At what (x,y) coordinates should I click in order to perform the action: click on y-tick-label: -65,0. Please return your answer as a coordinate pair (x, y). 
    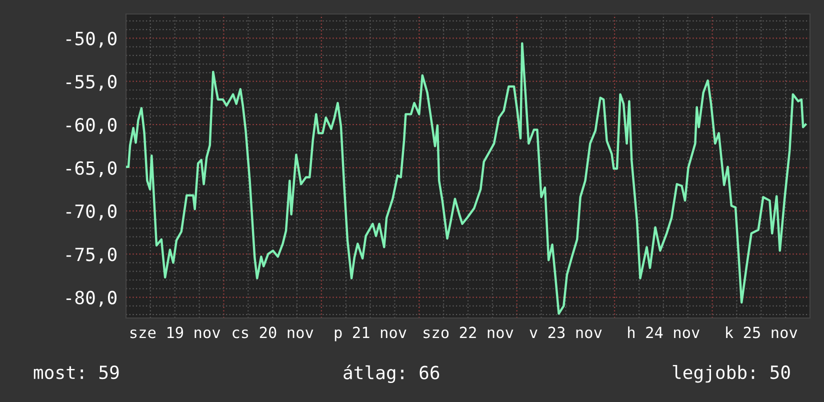
    Looking at the image, I should click on (91, 169).